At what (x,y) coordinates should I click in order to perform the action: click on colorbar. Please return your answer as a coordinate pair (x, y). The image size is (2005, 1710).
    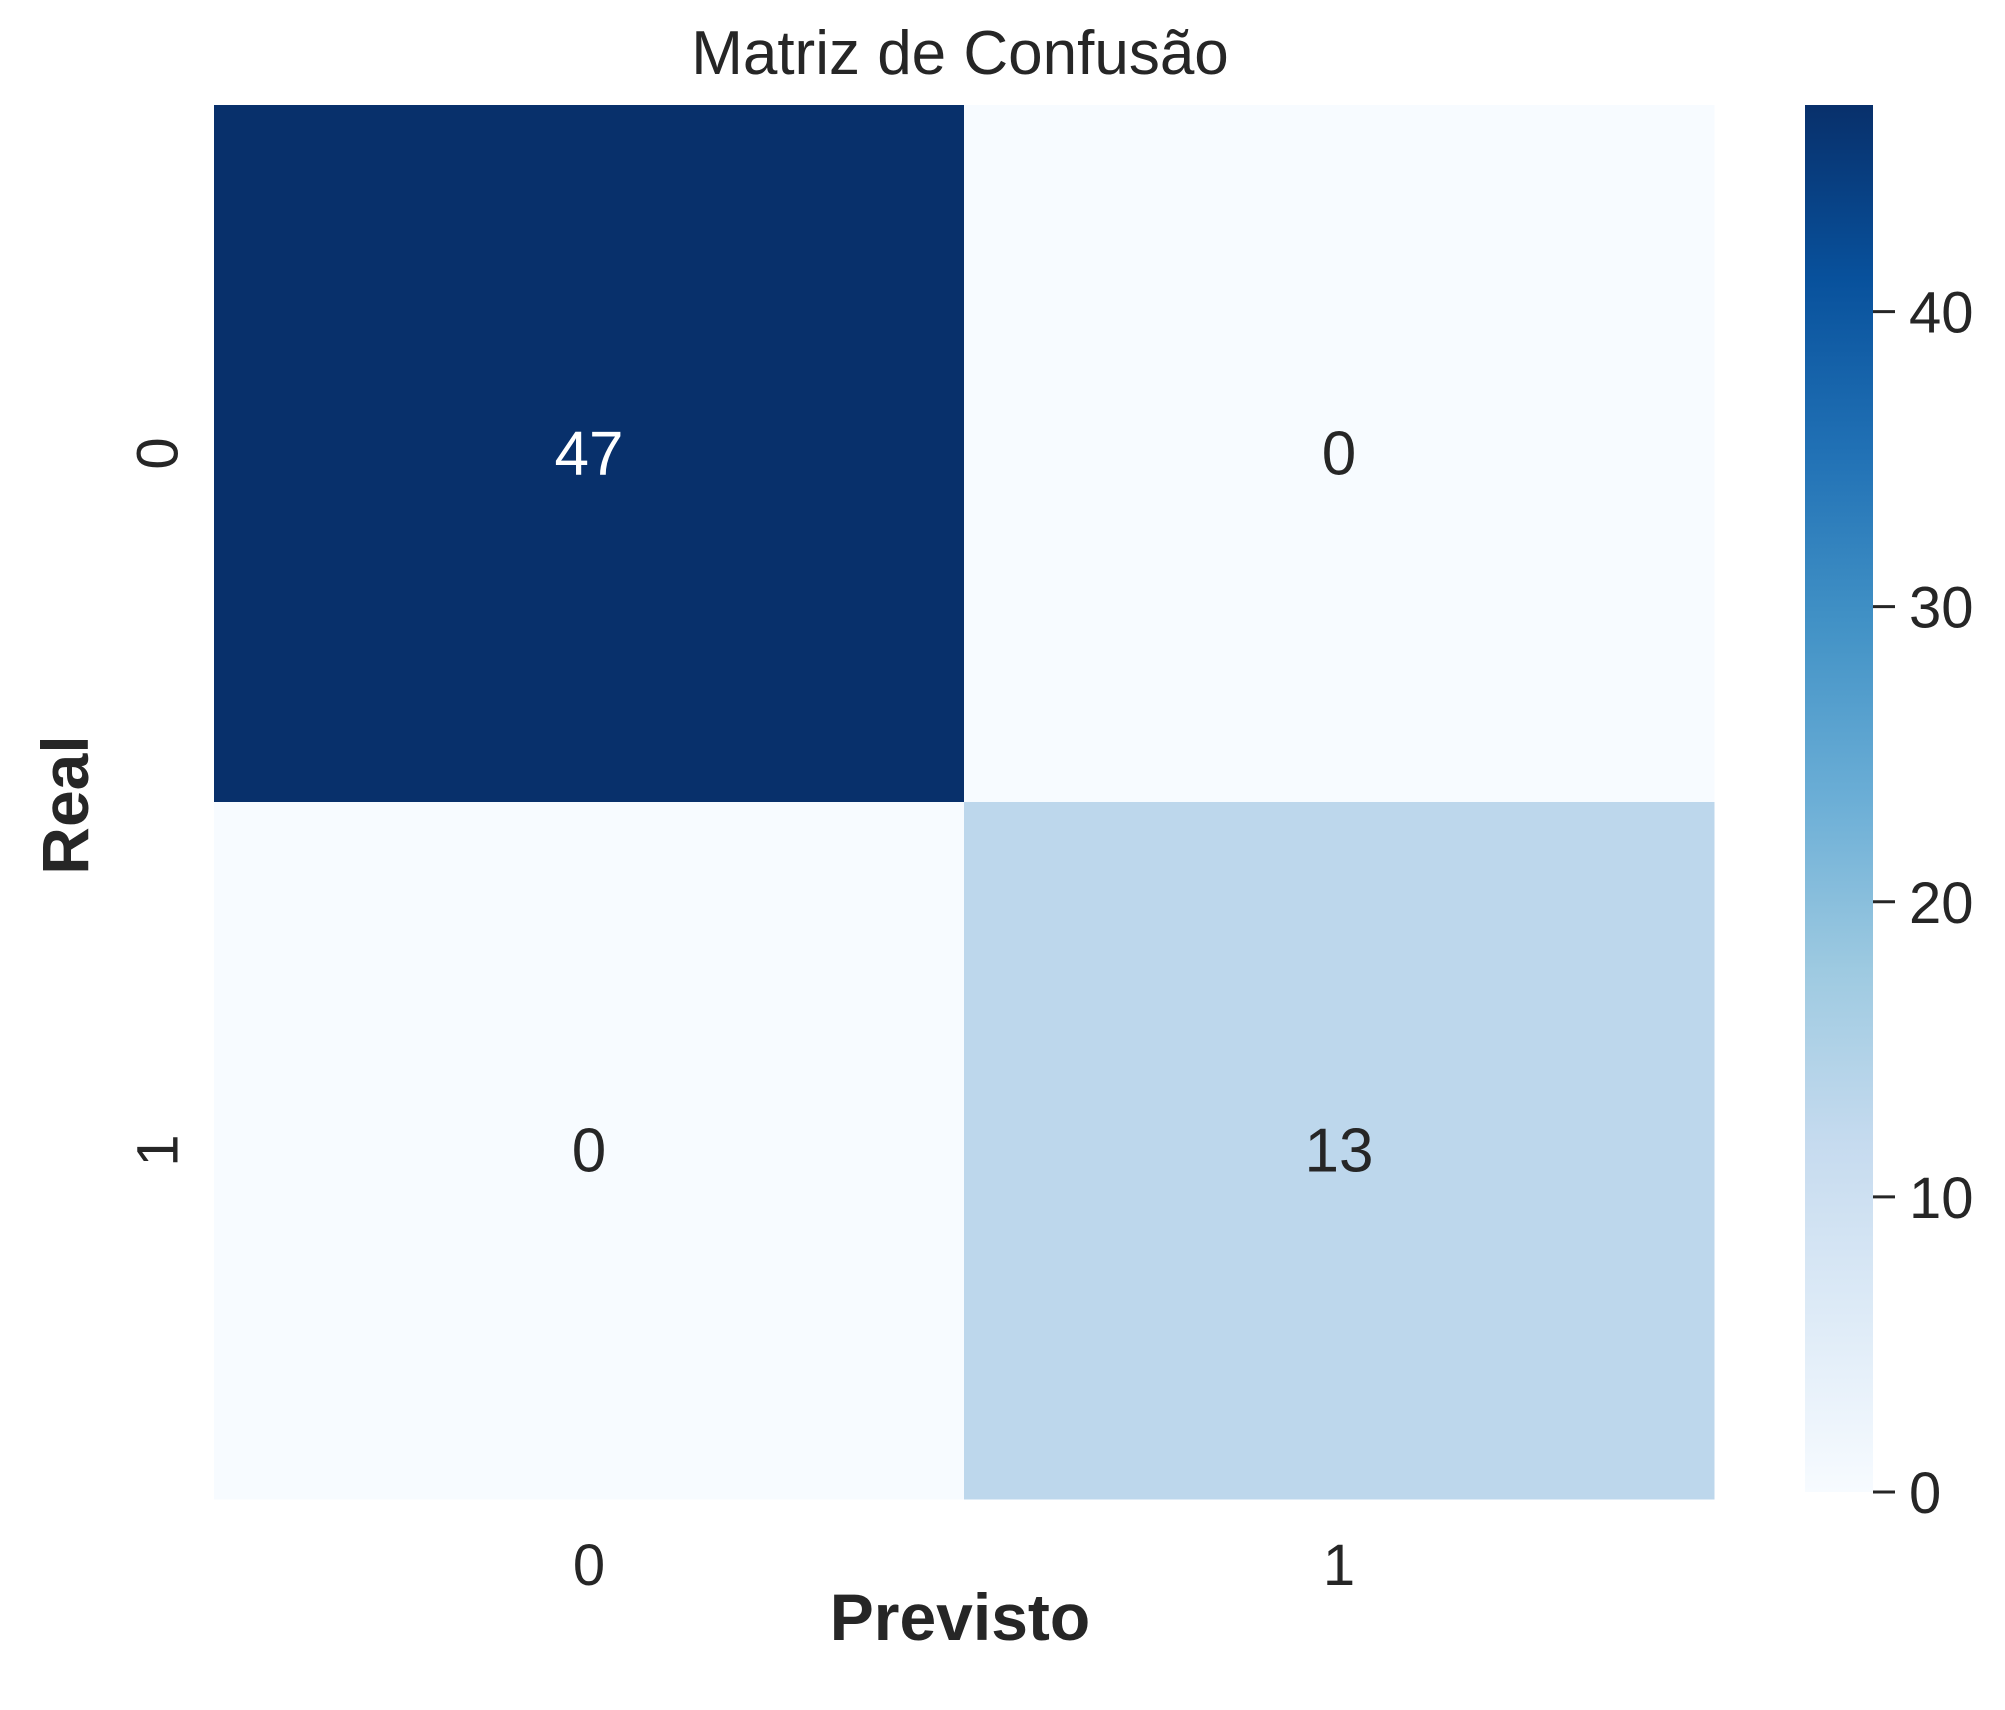
    Looking at the image, I should click on (1839, 798).